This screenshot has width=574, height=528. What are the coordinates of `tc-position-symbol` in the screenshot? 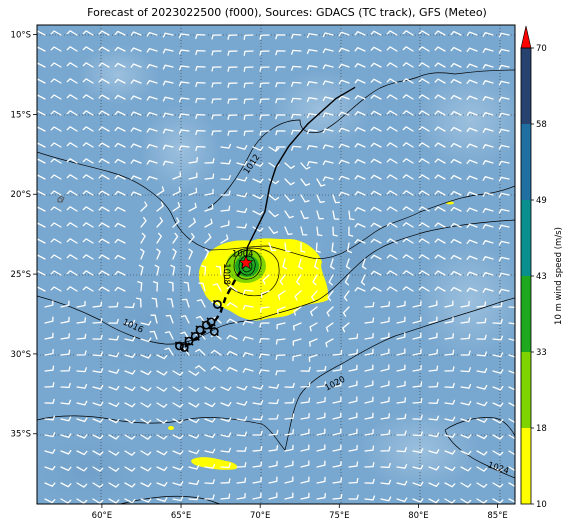 It's located at (195, 336).